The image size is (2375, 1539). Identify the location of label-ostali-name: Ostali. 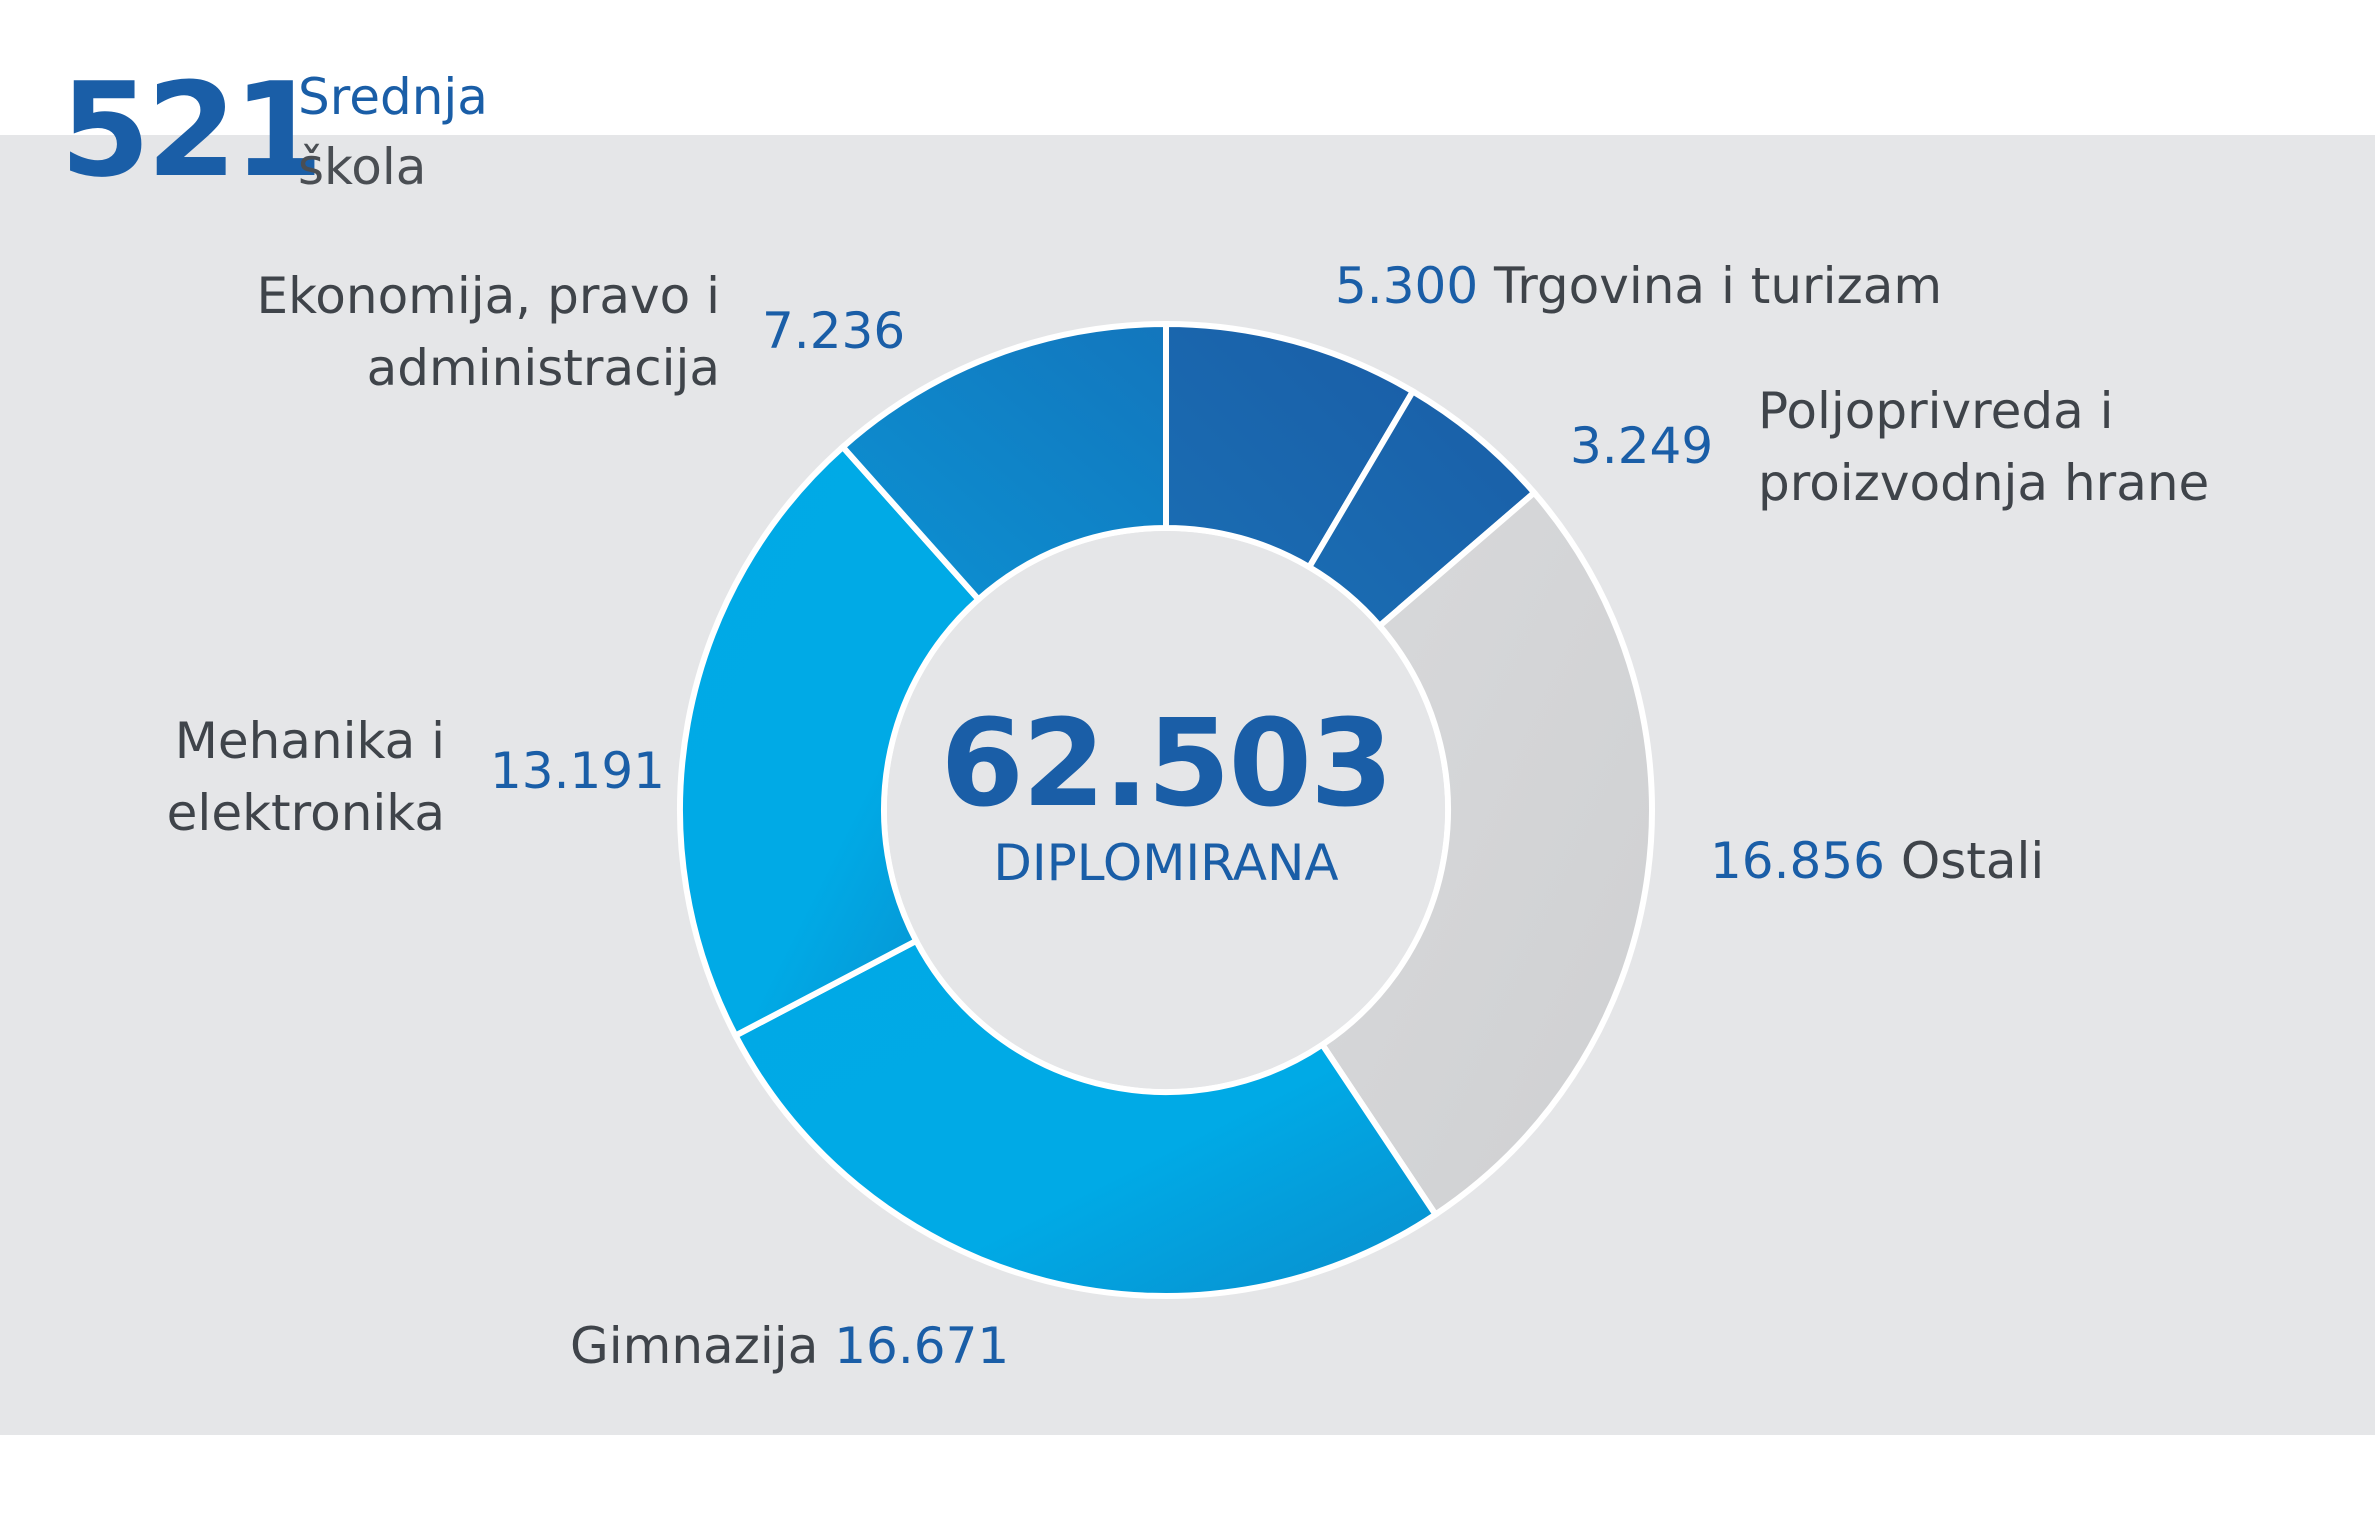
(1972, 861).